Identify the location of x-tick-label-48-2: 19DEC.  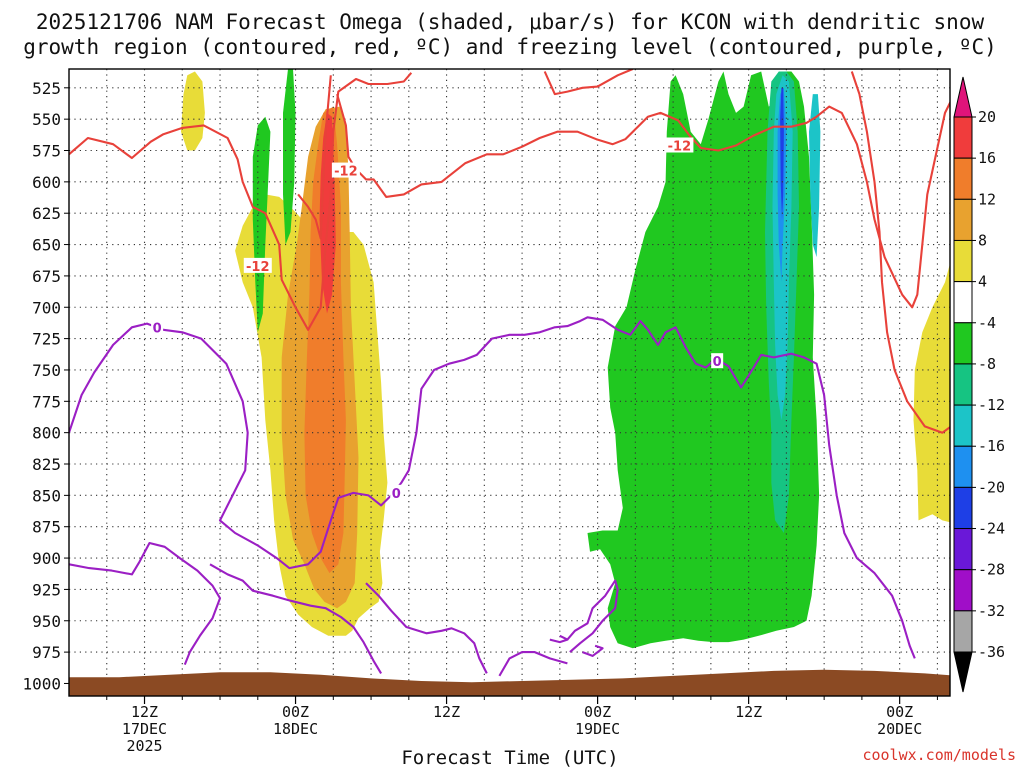
(597, 729).